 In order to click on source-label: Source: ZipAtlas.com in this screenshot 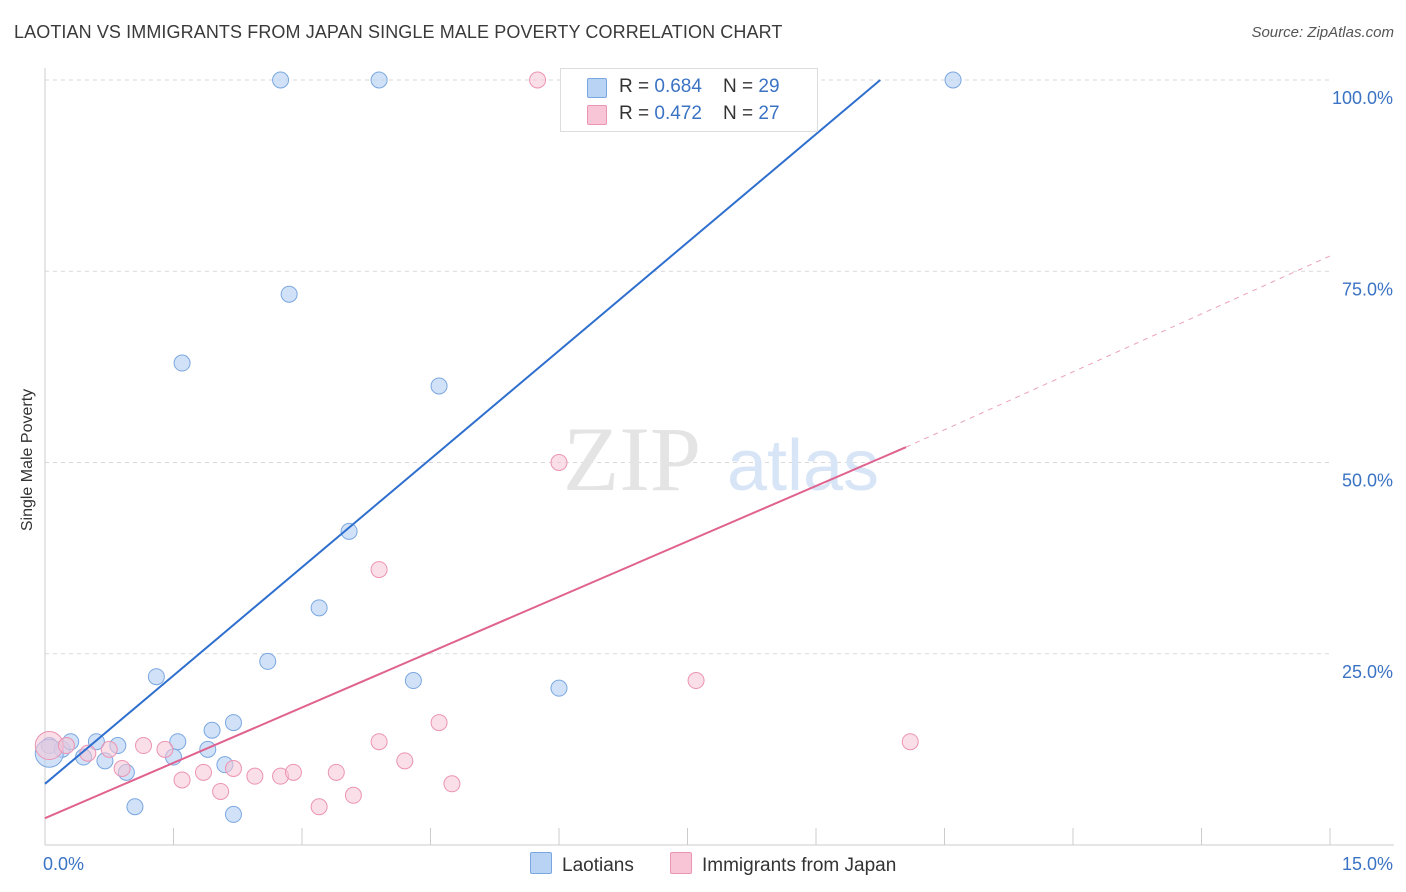, I will do `click(1322, 32)`.